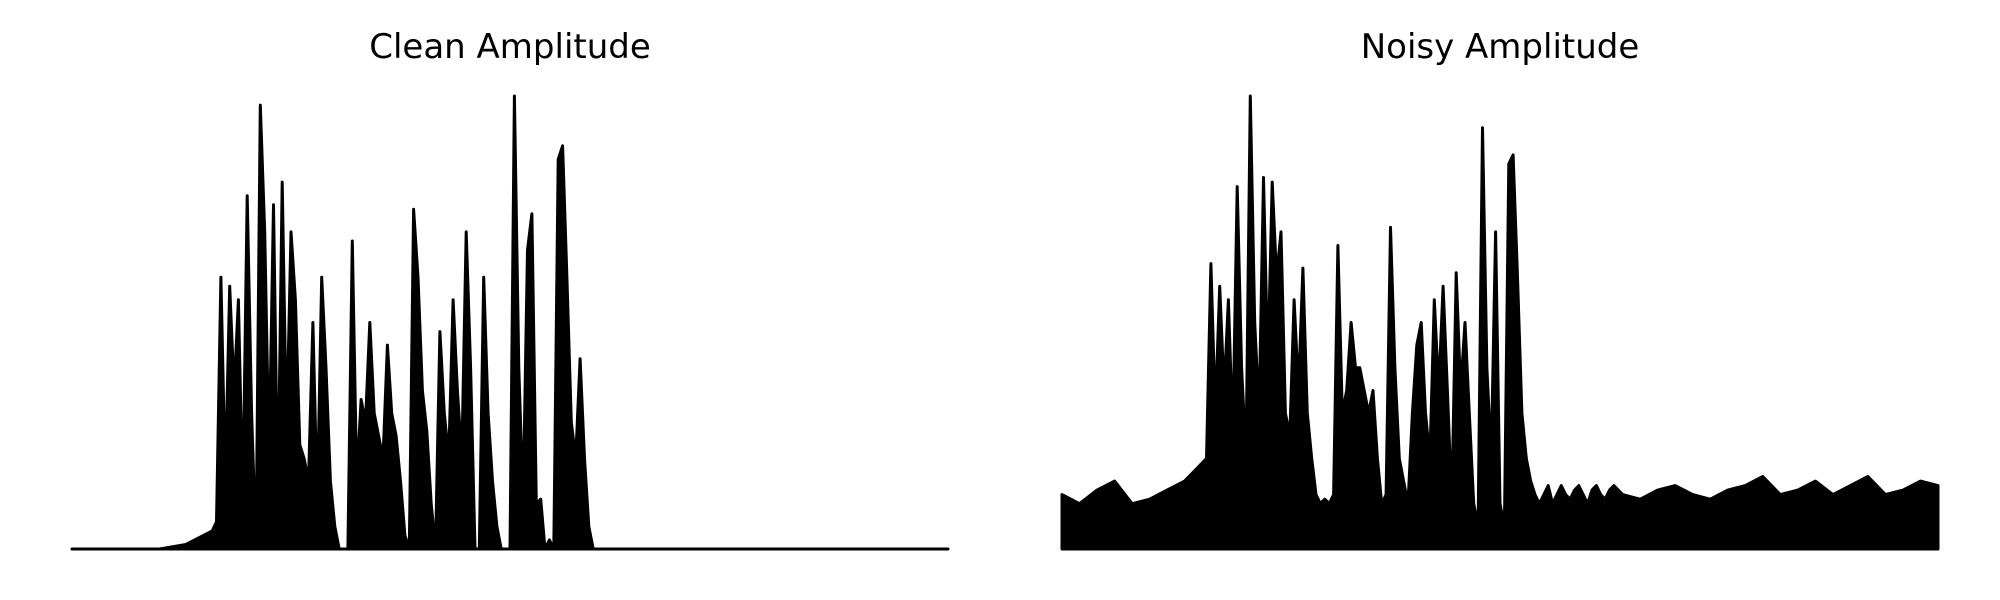 This screenshot has width=2000, height=600. What do you see at coordinates (1500, 47) in the screenshot?
I see `chart-title-noisy: Noisy Amplitude` at bounding box center [1500, 47].